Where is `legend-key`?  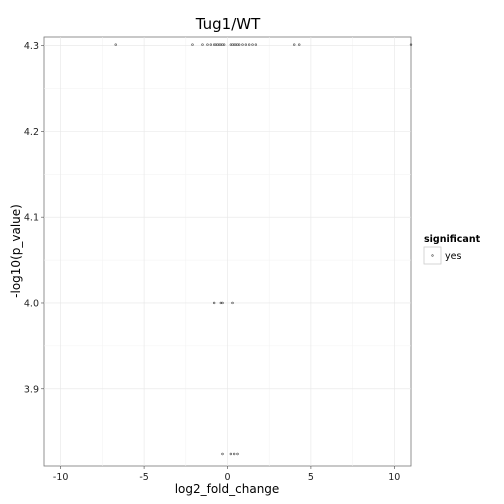
legend-key is located at coordinates (432, 255).